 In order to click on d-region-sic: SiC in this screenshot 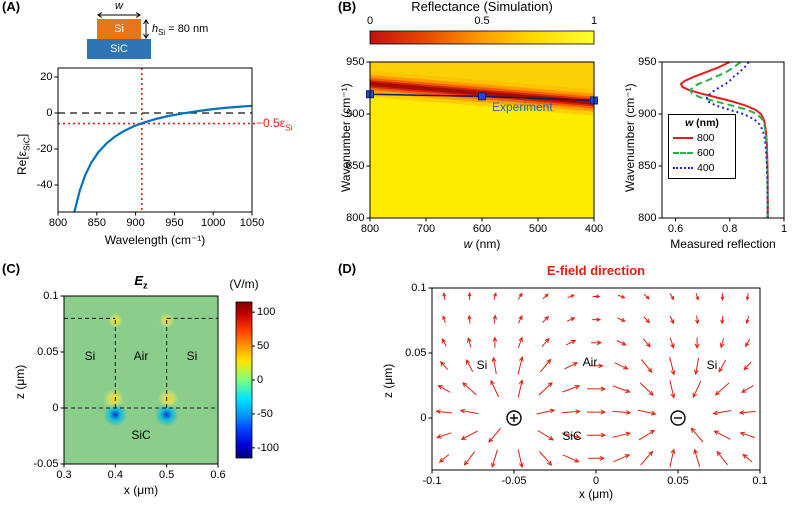, I will do `click(572, 436)`.